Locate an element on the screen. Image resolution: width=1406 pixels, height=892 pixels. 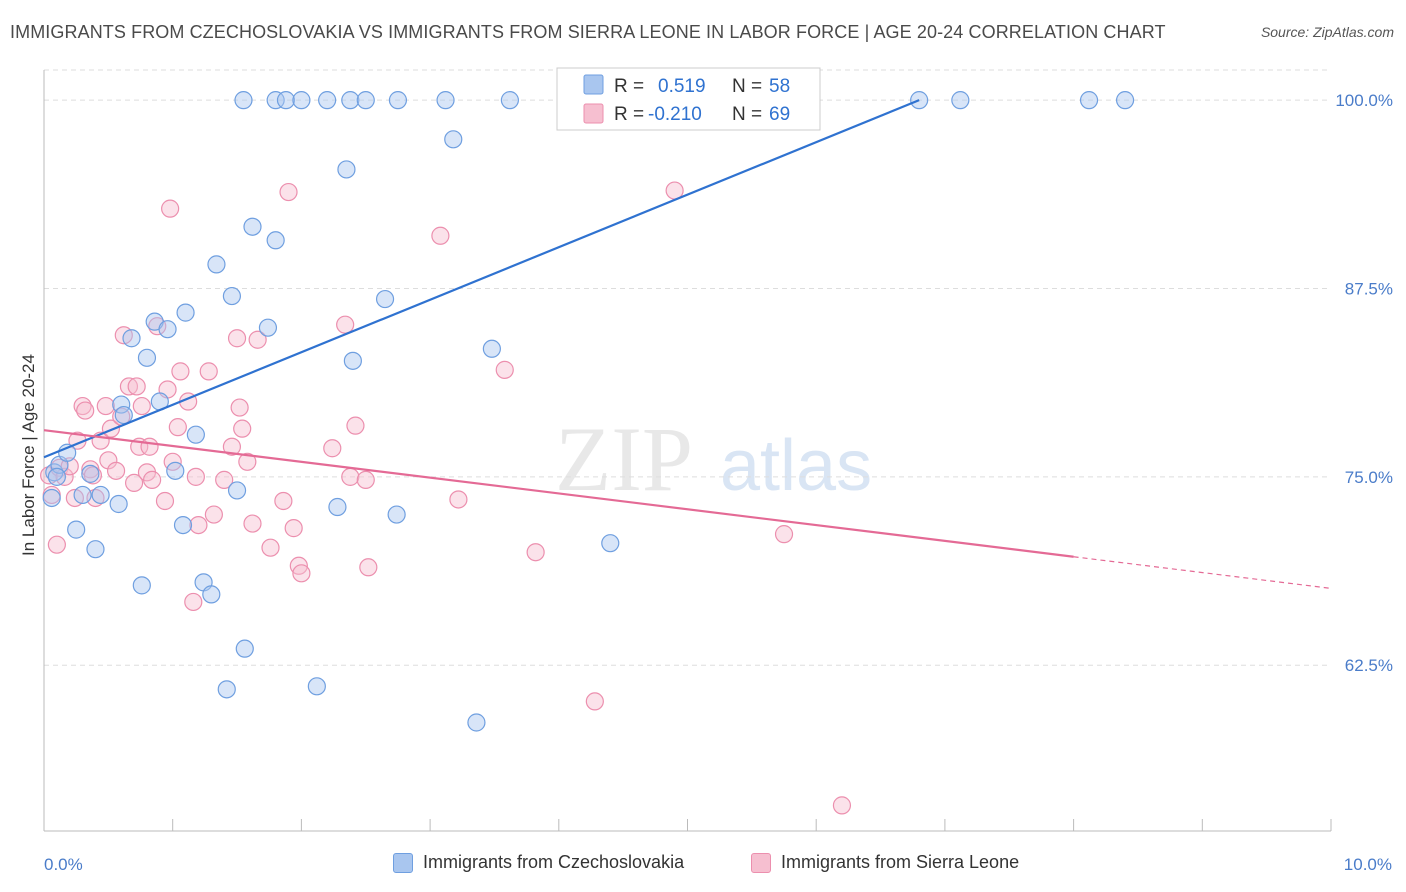
legend: R = 0.519 N = 58 R = -0.210 N = 69 is located at coordinates (688, 99).